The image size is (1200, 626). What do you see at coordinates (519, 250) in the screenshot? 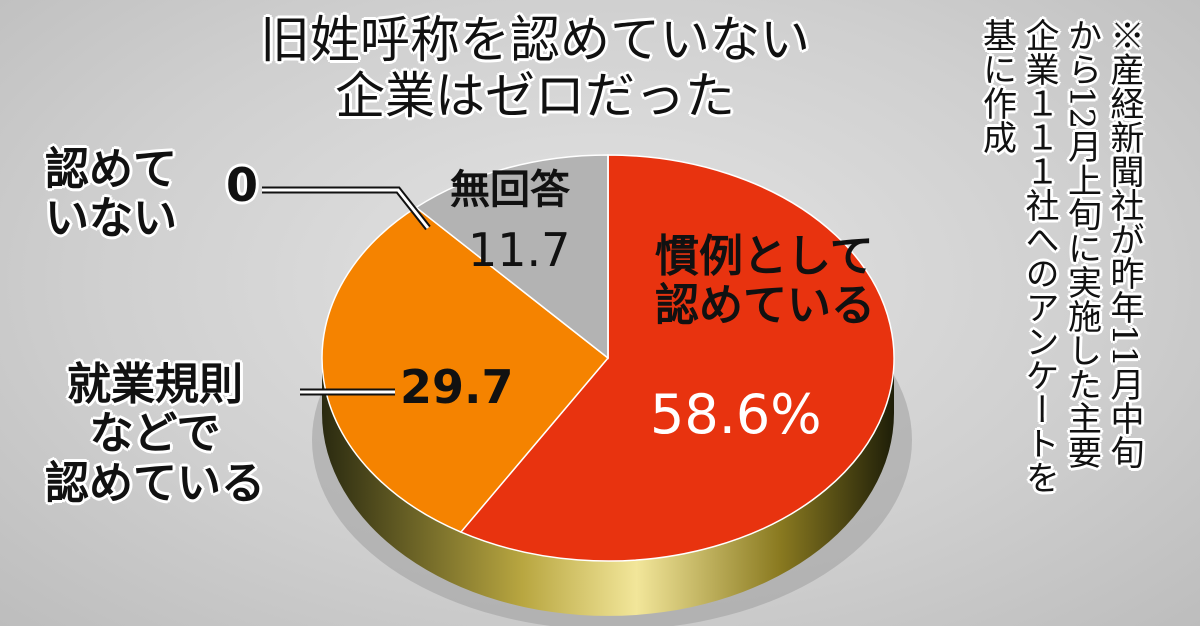
I see `value-label: 11.7` at bounding box center [519, 250].